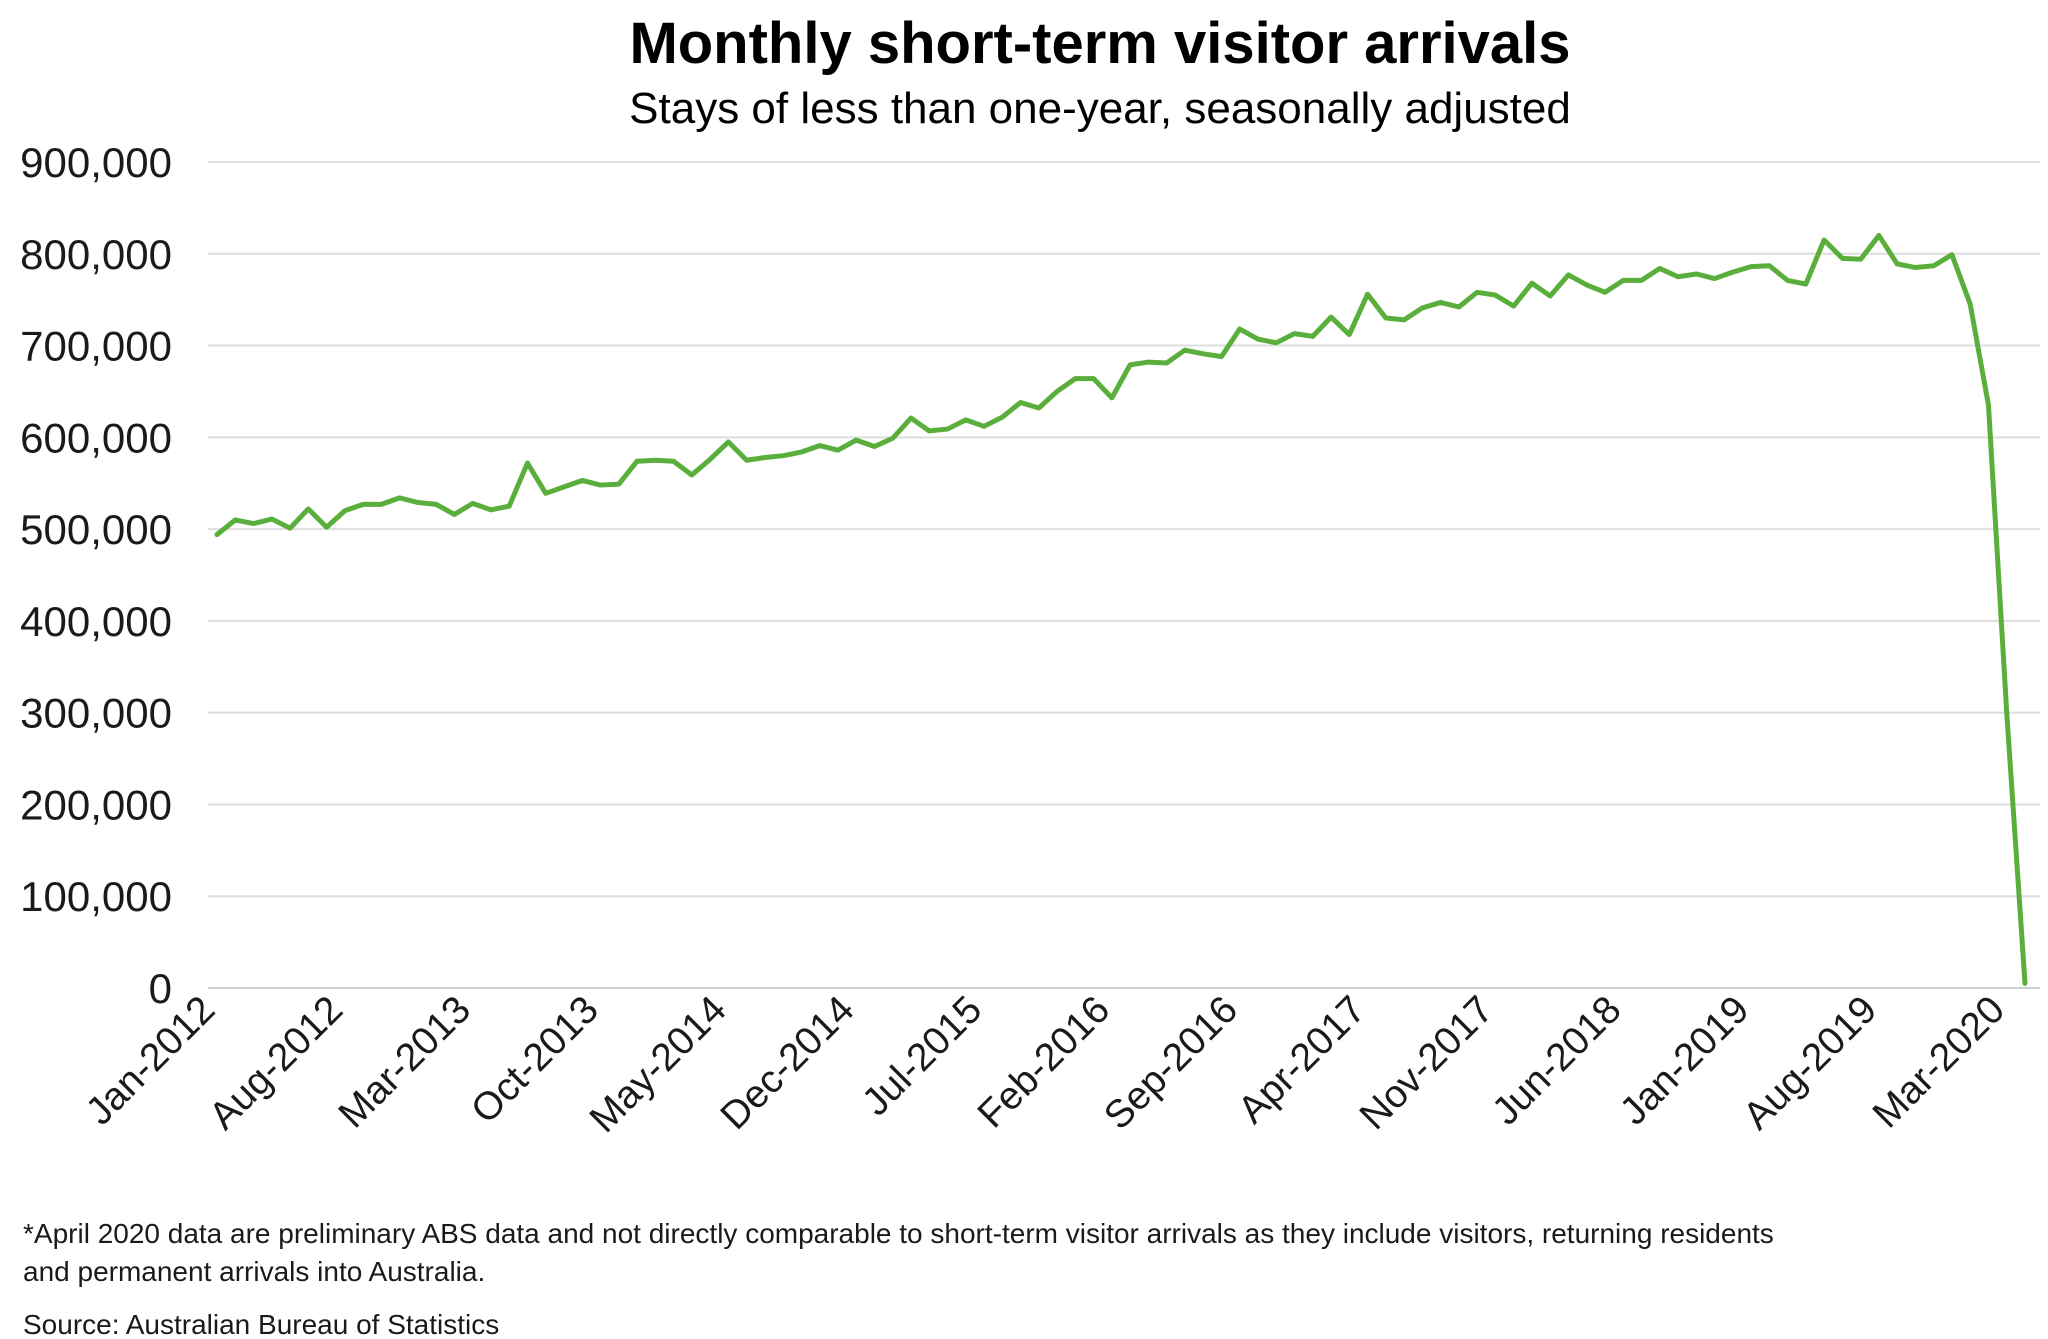 This screenshot has width=2048, height=1339. What do you see at coordinates (276, 1063) in the screenshot?
I see `x-tick-label: Aug-2012` at bounding box center [276, 1063].